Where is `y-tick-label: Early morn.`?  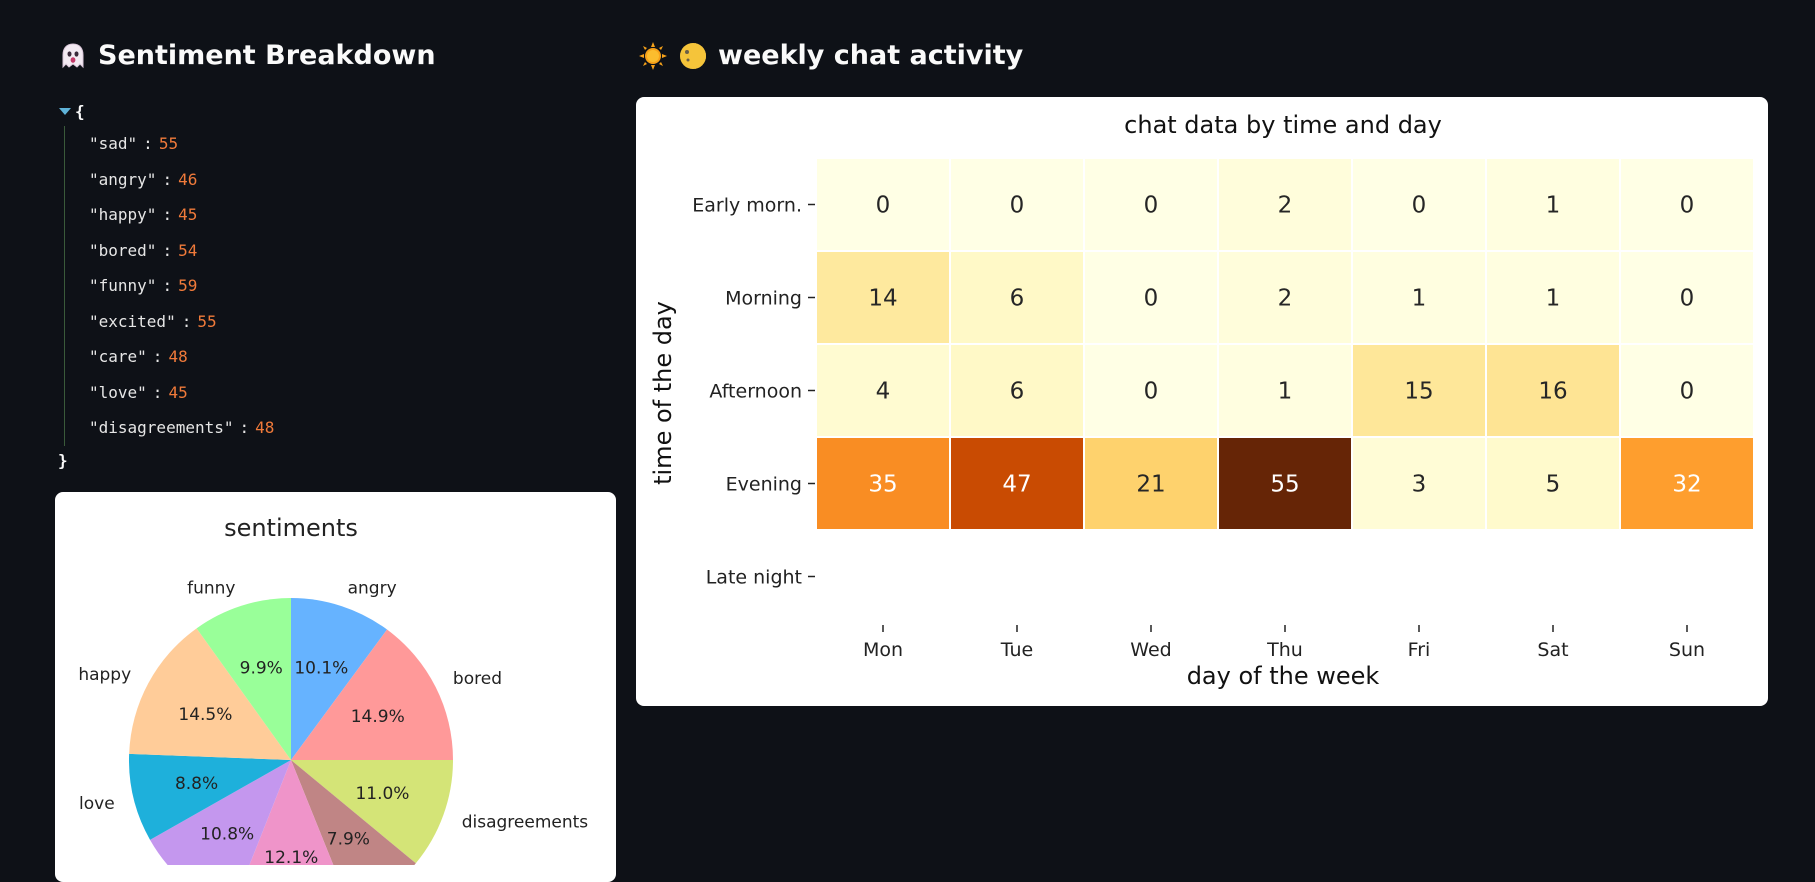 y-tick-label: Early morn. is located at coordinates (747, 206).